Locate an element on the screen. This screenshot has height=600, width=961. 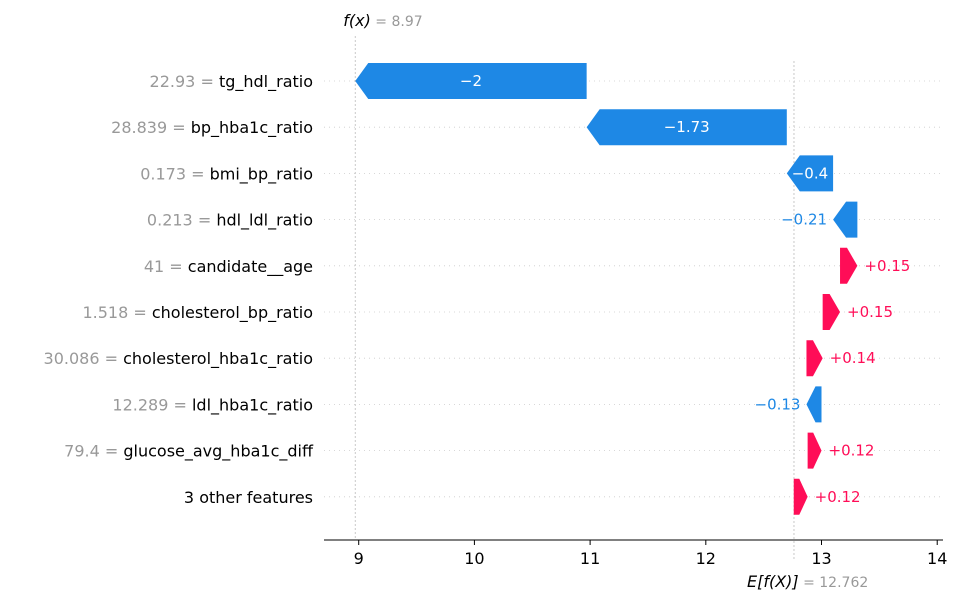
feature-label: 22.93 = tg_hdl_ratio is located at coordinates (231, 82).